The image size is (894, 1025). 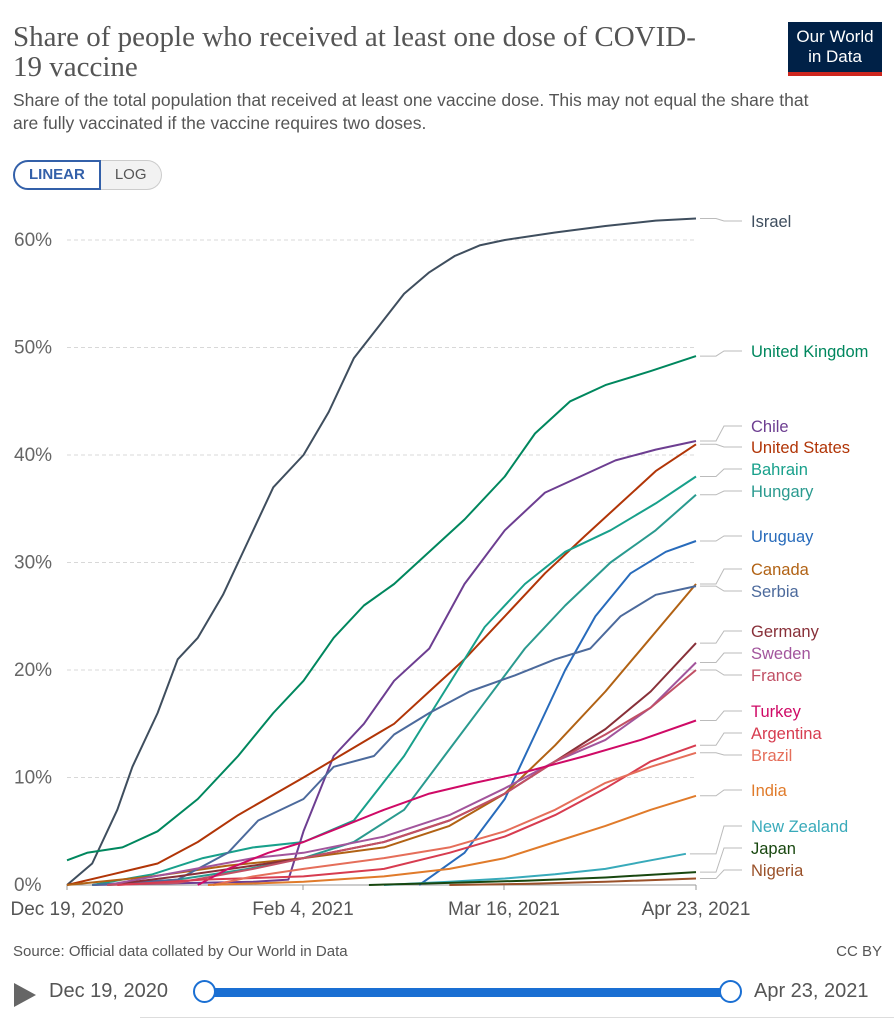 I want to click on series-line-japan, so click(x=532, y=878).